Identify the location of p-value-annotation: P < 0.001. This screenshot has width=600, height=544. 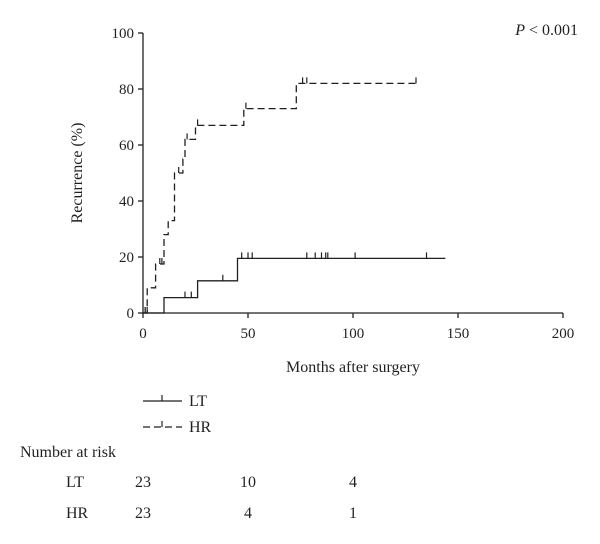
(546, 30).